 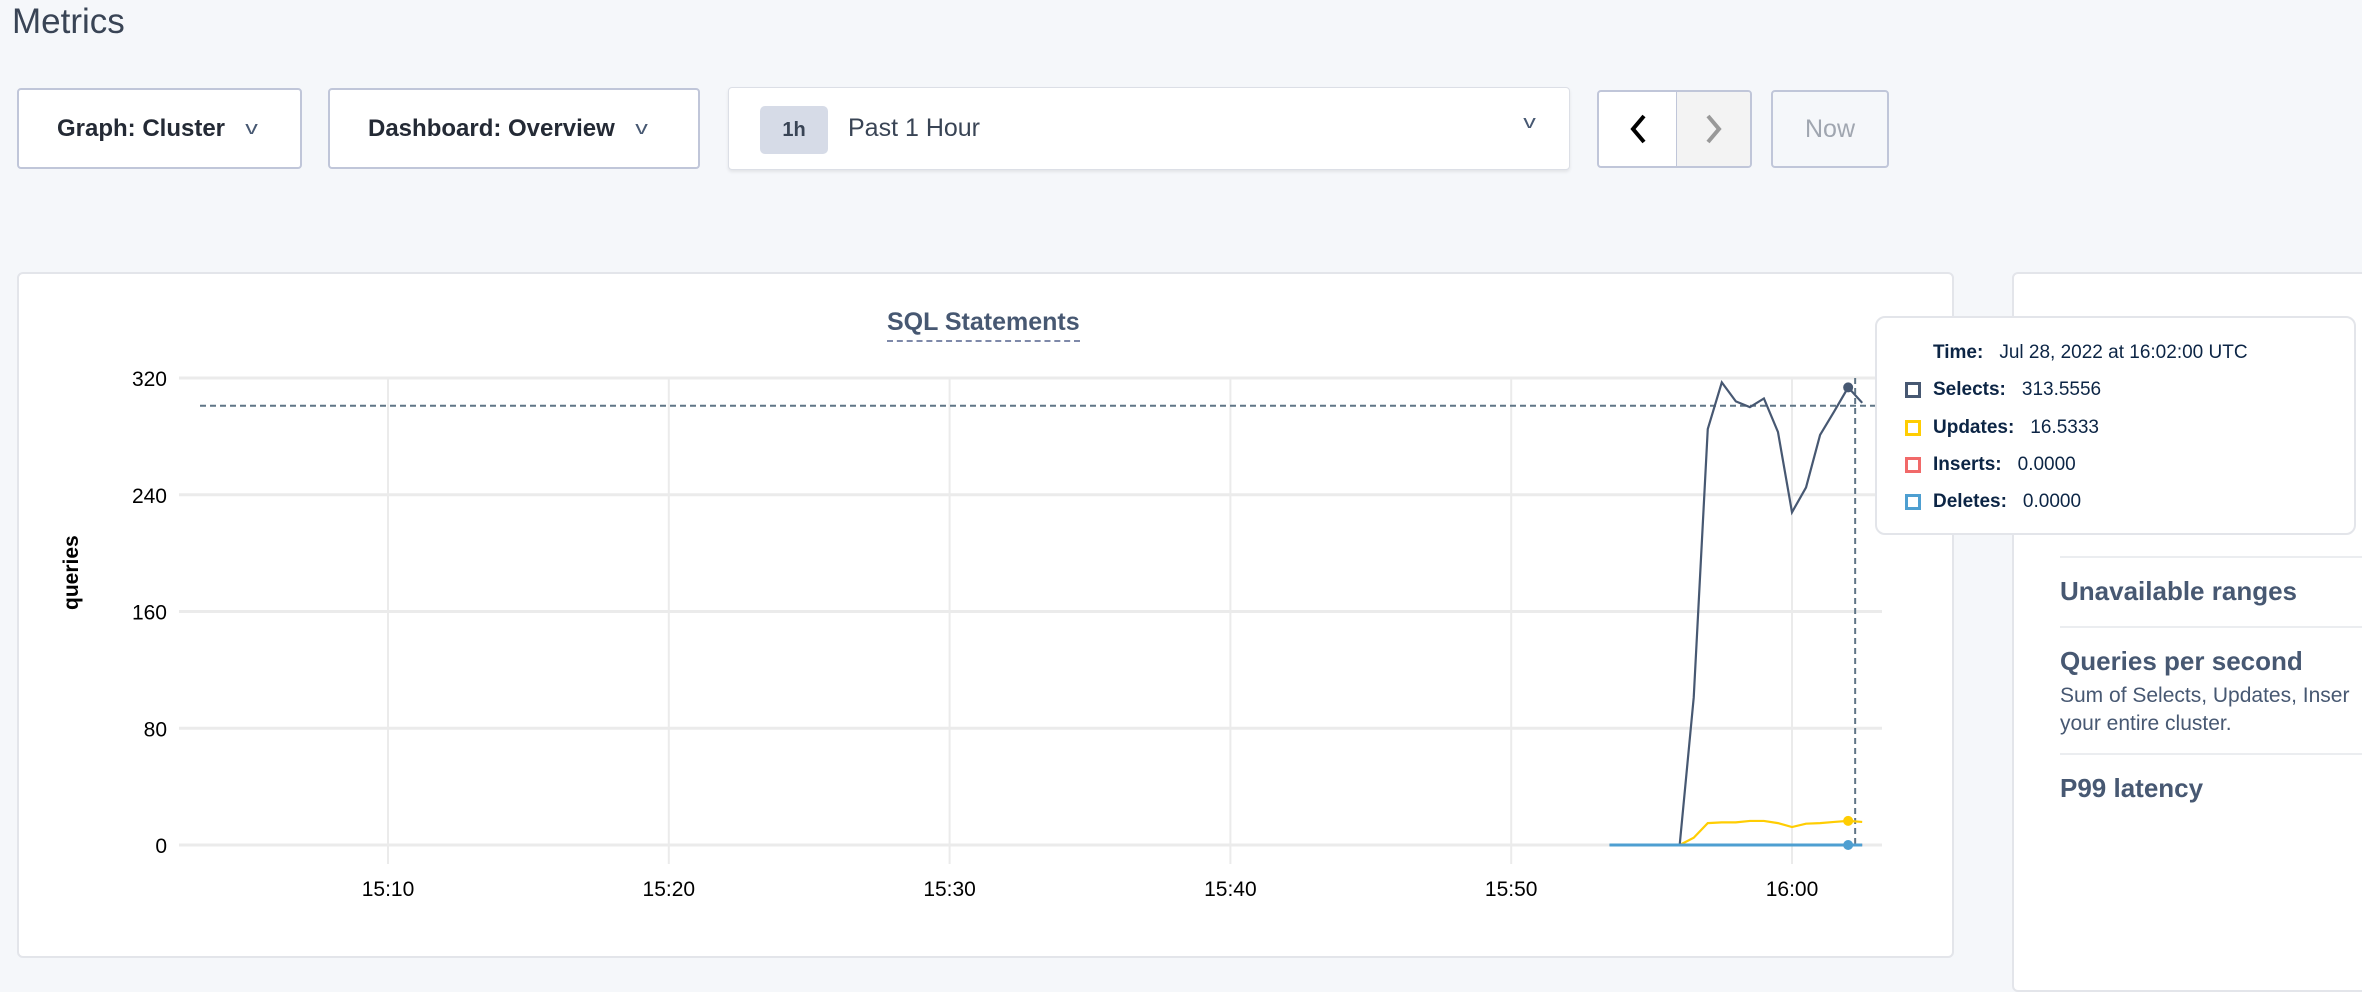 I want to click on next-time-button, so click(x=1713, y=129).